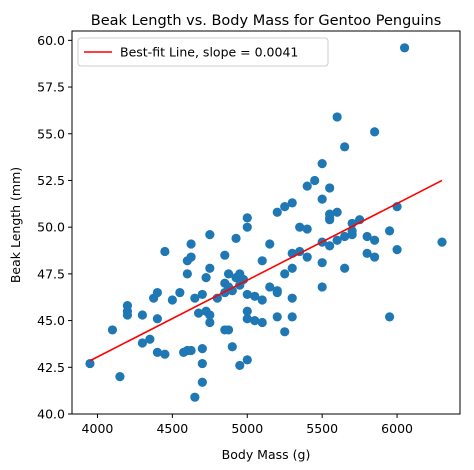 The image size is (474, 470). Describe the element at coordinates (209, 52) in the screenshot. I see `legend-label-best-fit-line: Best-fit Line, slope = 0.0041` at that location.